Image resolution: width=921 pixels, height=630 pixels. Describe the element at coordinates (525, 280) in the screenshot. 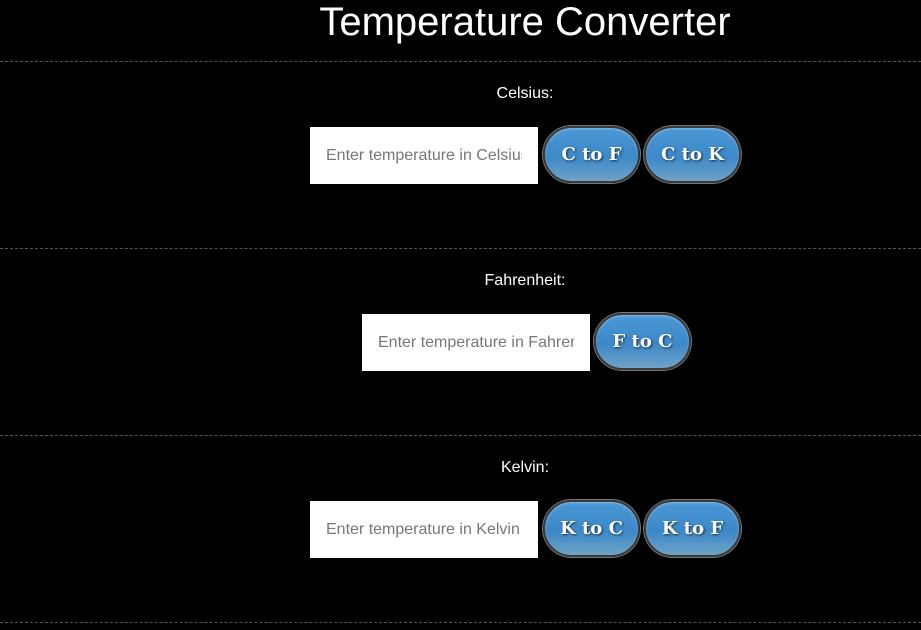

I see `fahrenheit-label: Fahrenheit:` at that location.